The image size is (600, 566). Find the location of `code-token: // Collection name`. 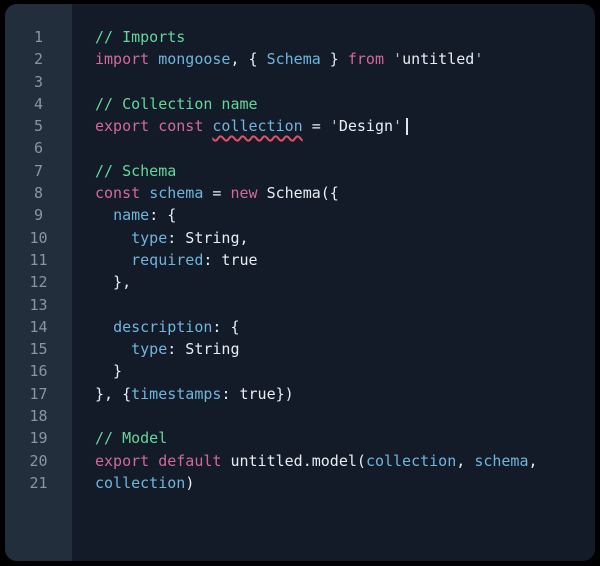

code-token: // Collection name is located at coordinates (176, 103).